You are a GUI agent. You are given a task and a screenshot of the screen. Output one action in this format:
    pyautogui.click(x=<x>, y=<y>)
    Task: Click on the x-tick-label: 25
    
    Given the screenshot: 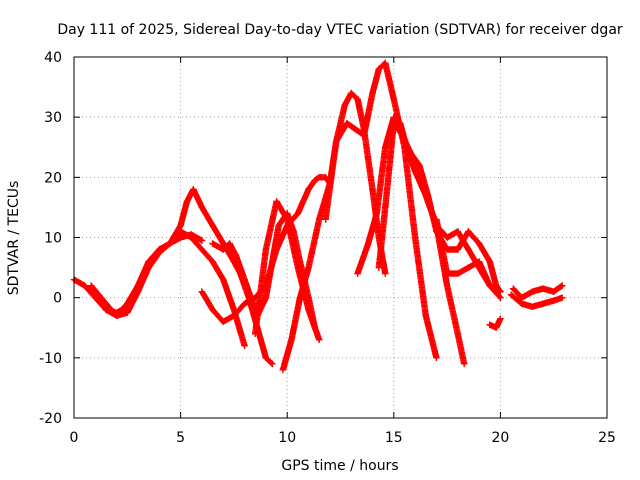 What is the action you would take?
    pyautogui.click(x=607, y=438)
    